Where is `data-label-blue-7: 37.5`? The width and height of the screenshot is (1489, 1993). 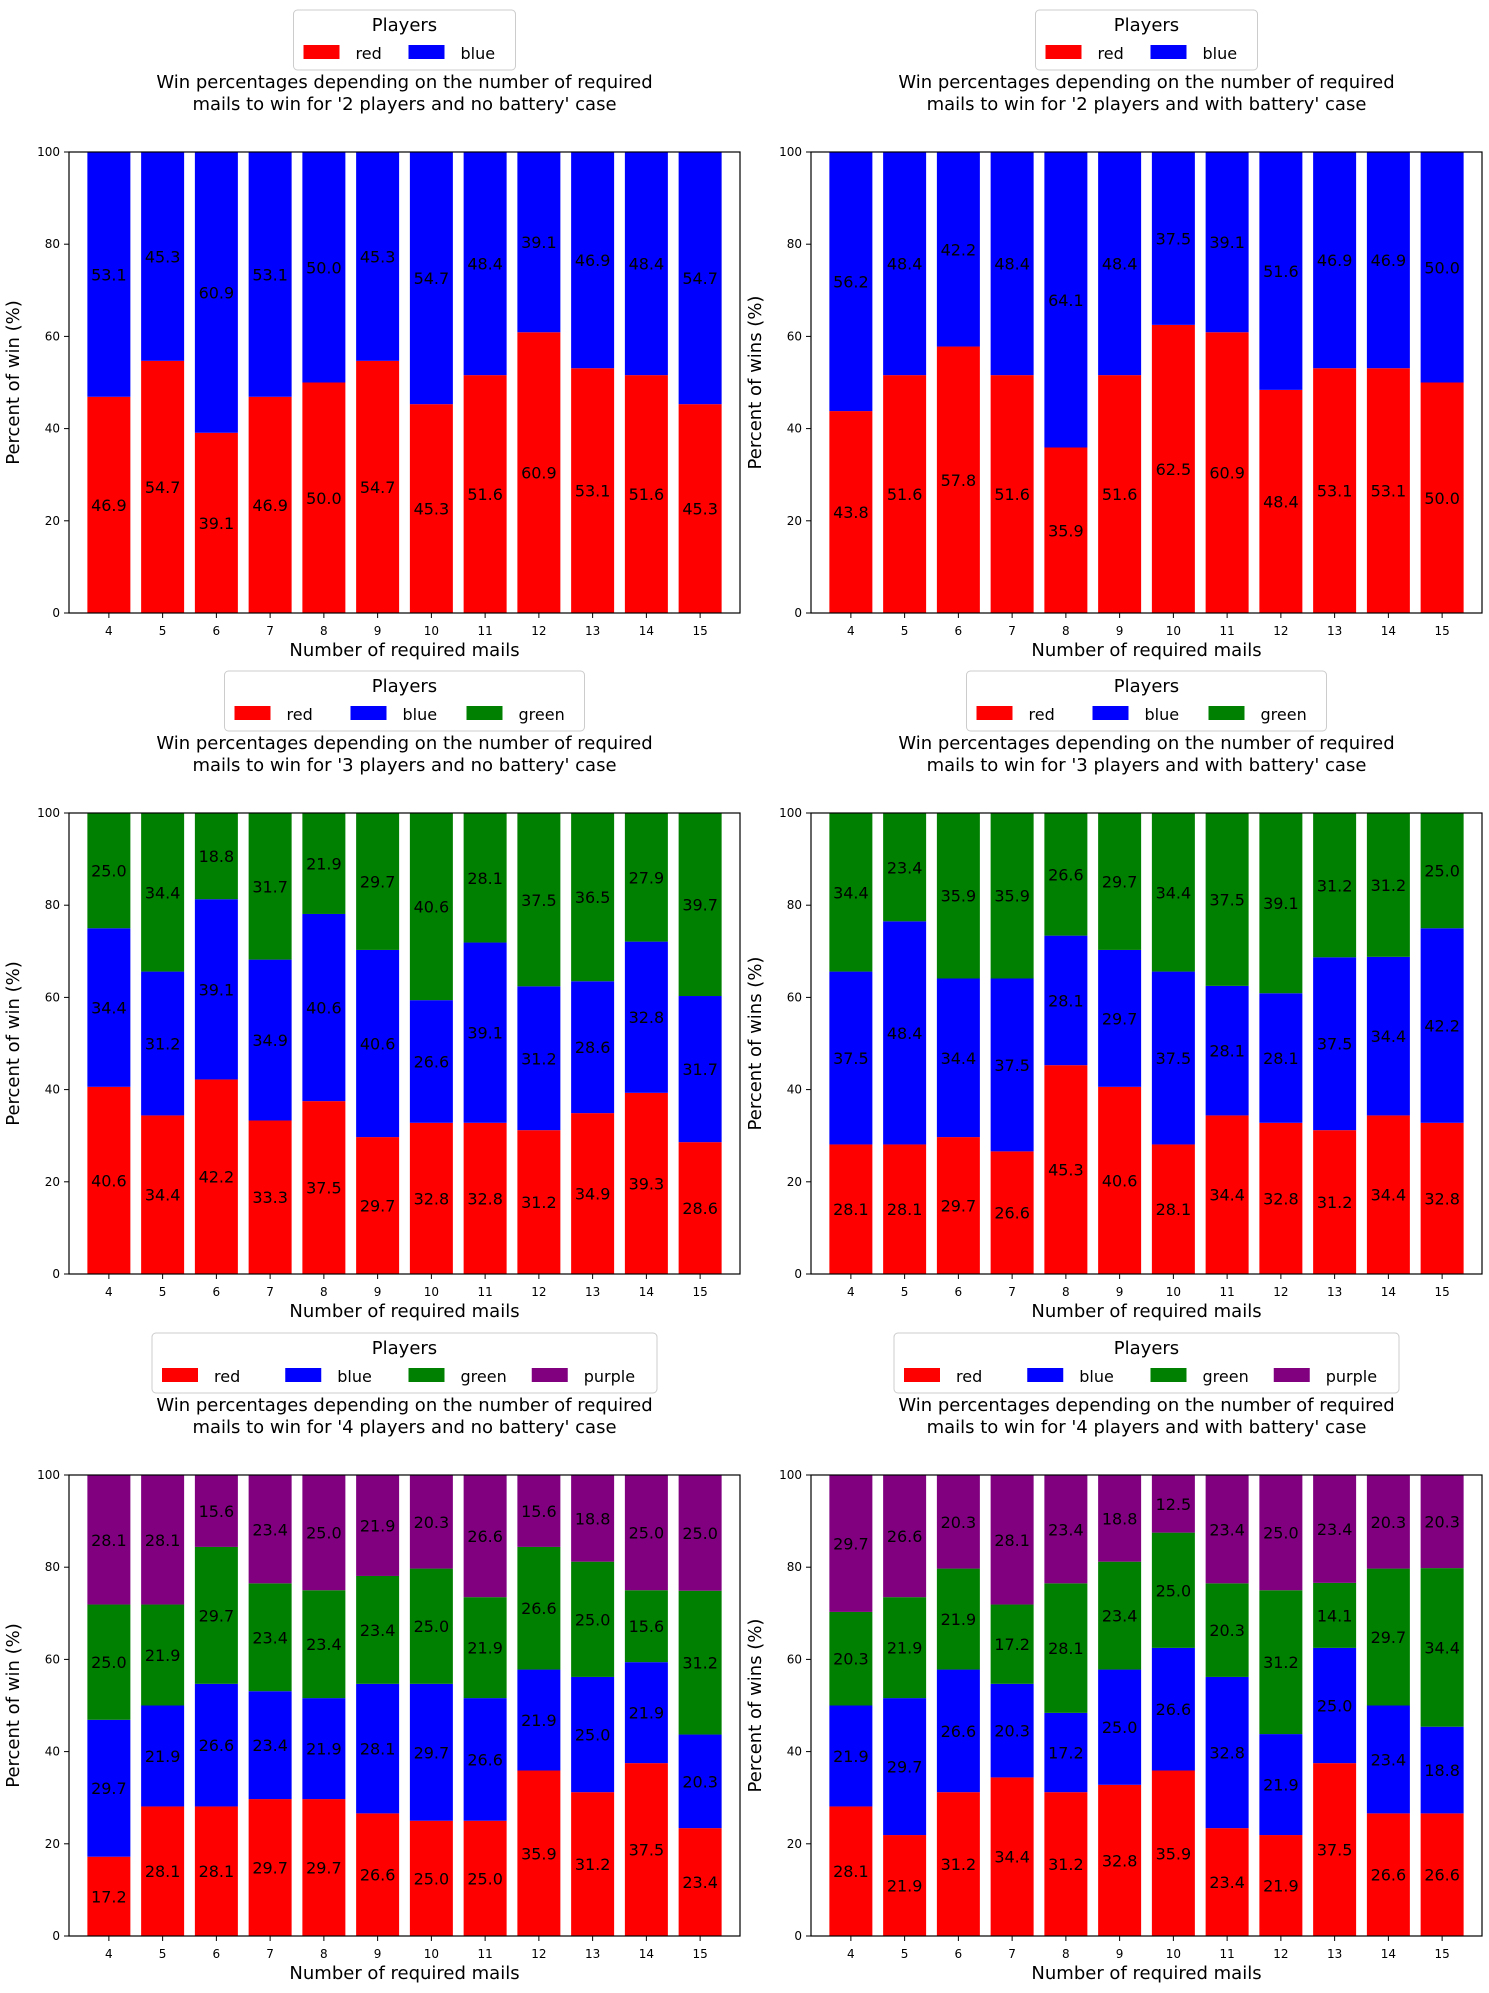 data-label-blue-7: 37.5 is located at coordinates (1012, 1065).